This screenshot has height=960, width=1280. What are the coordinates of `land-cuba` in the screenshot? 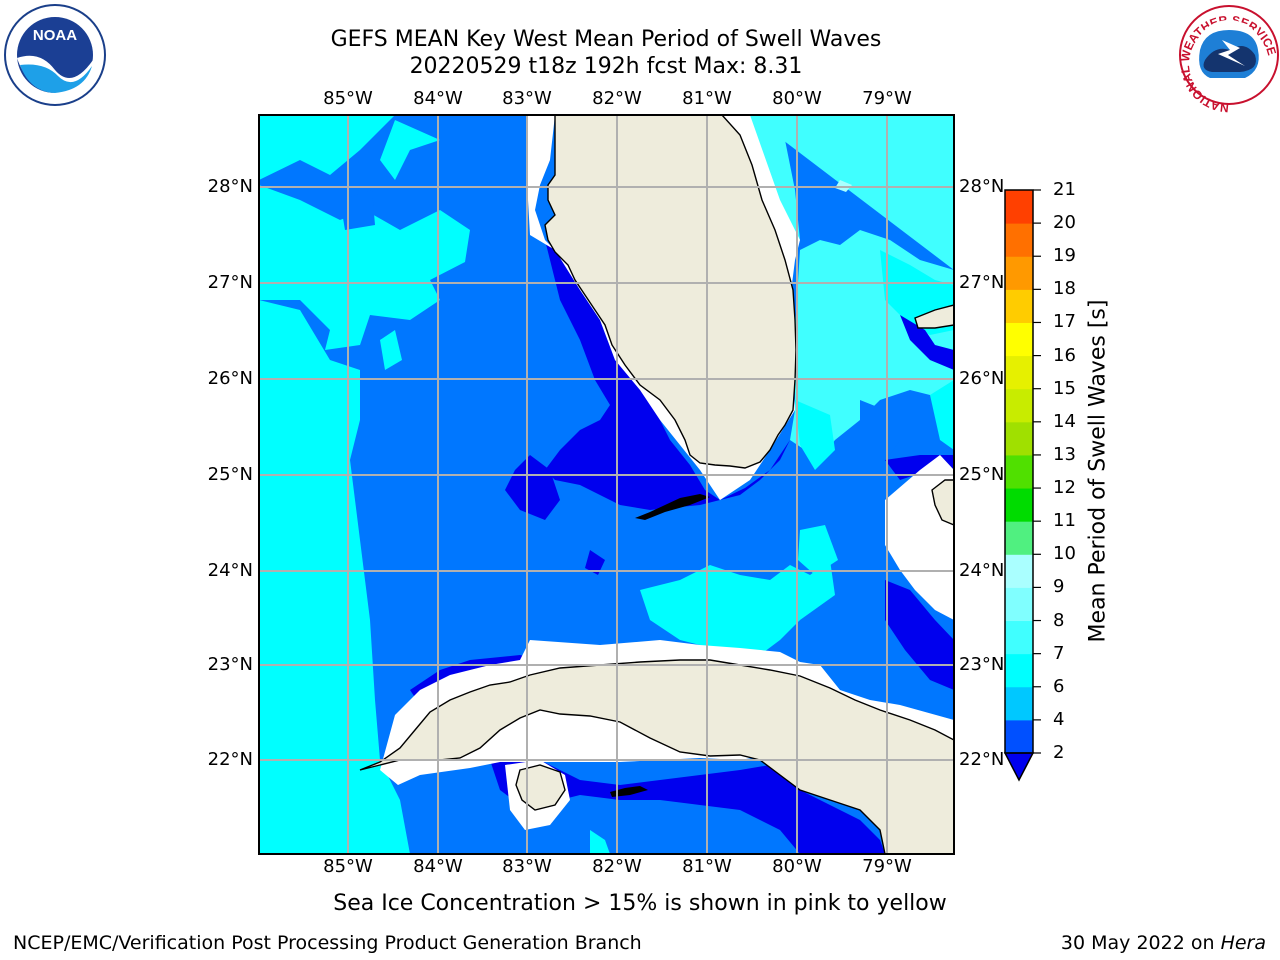 It's located at (656, 756).